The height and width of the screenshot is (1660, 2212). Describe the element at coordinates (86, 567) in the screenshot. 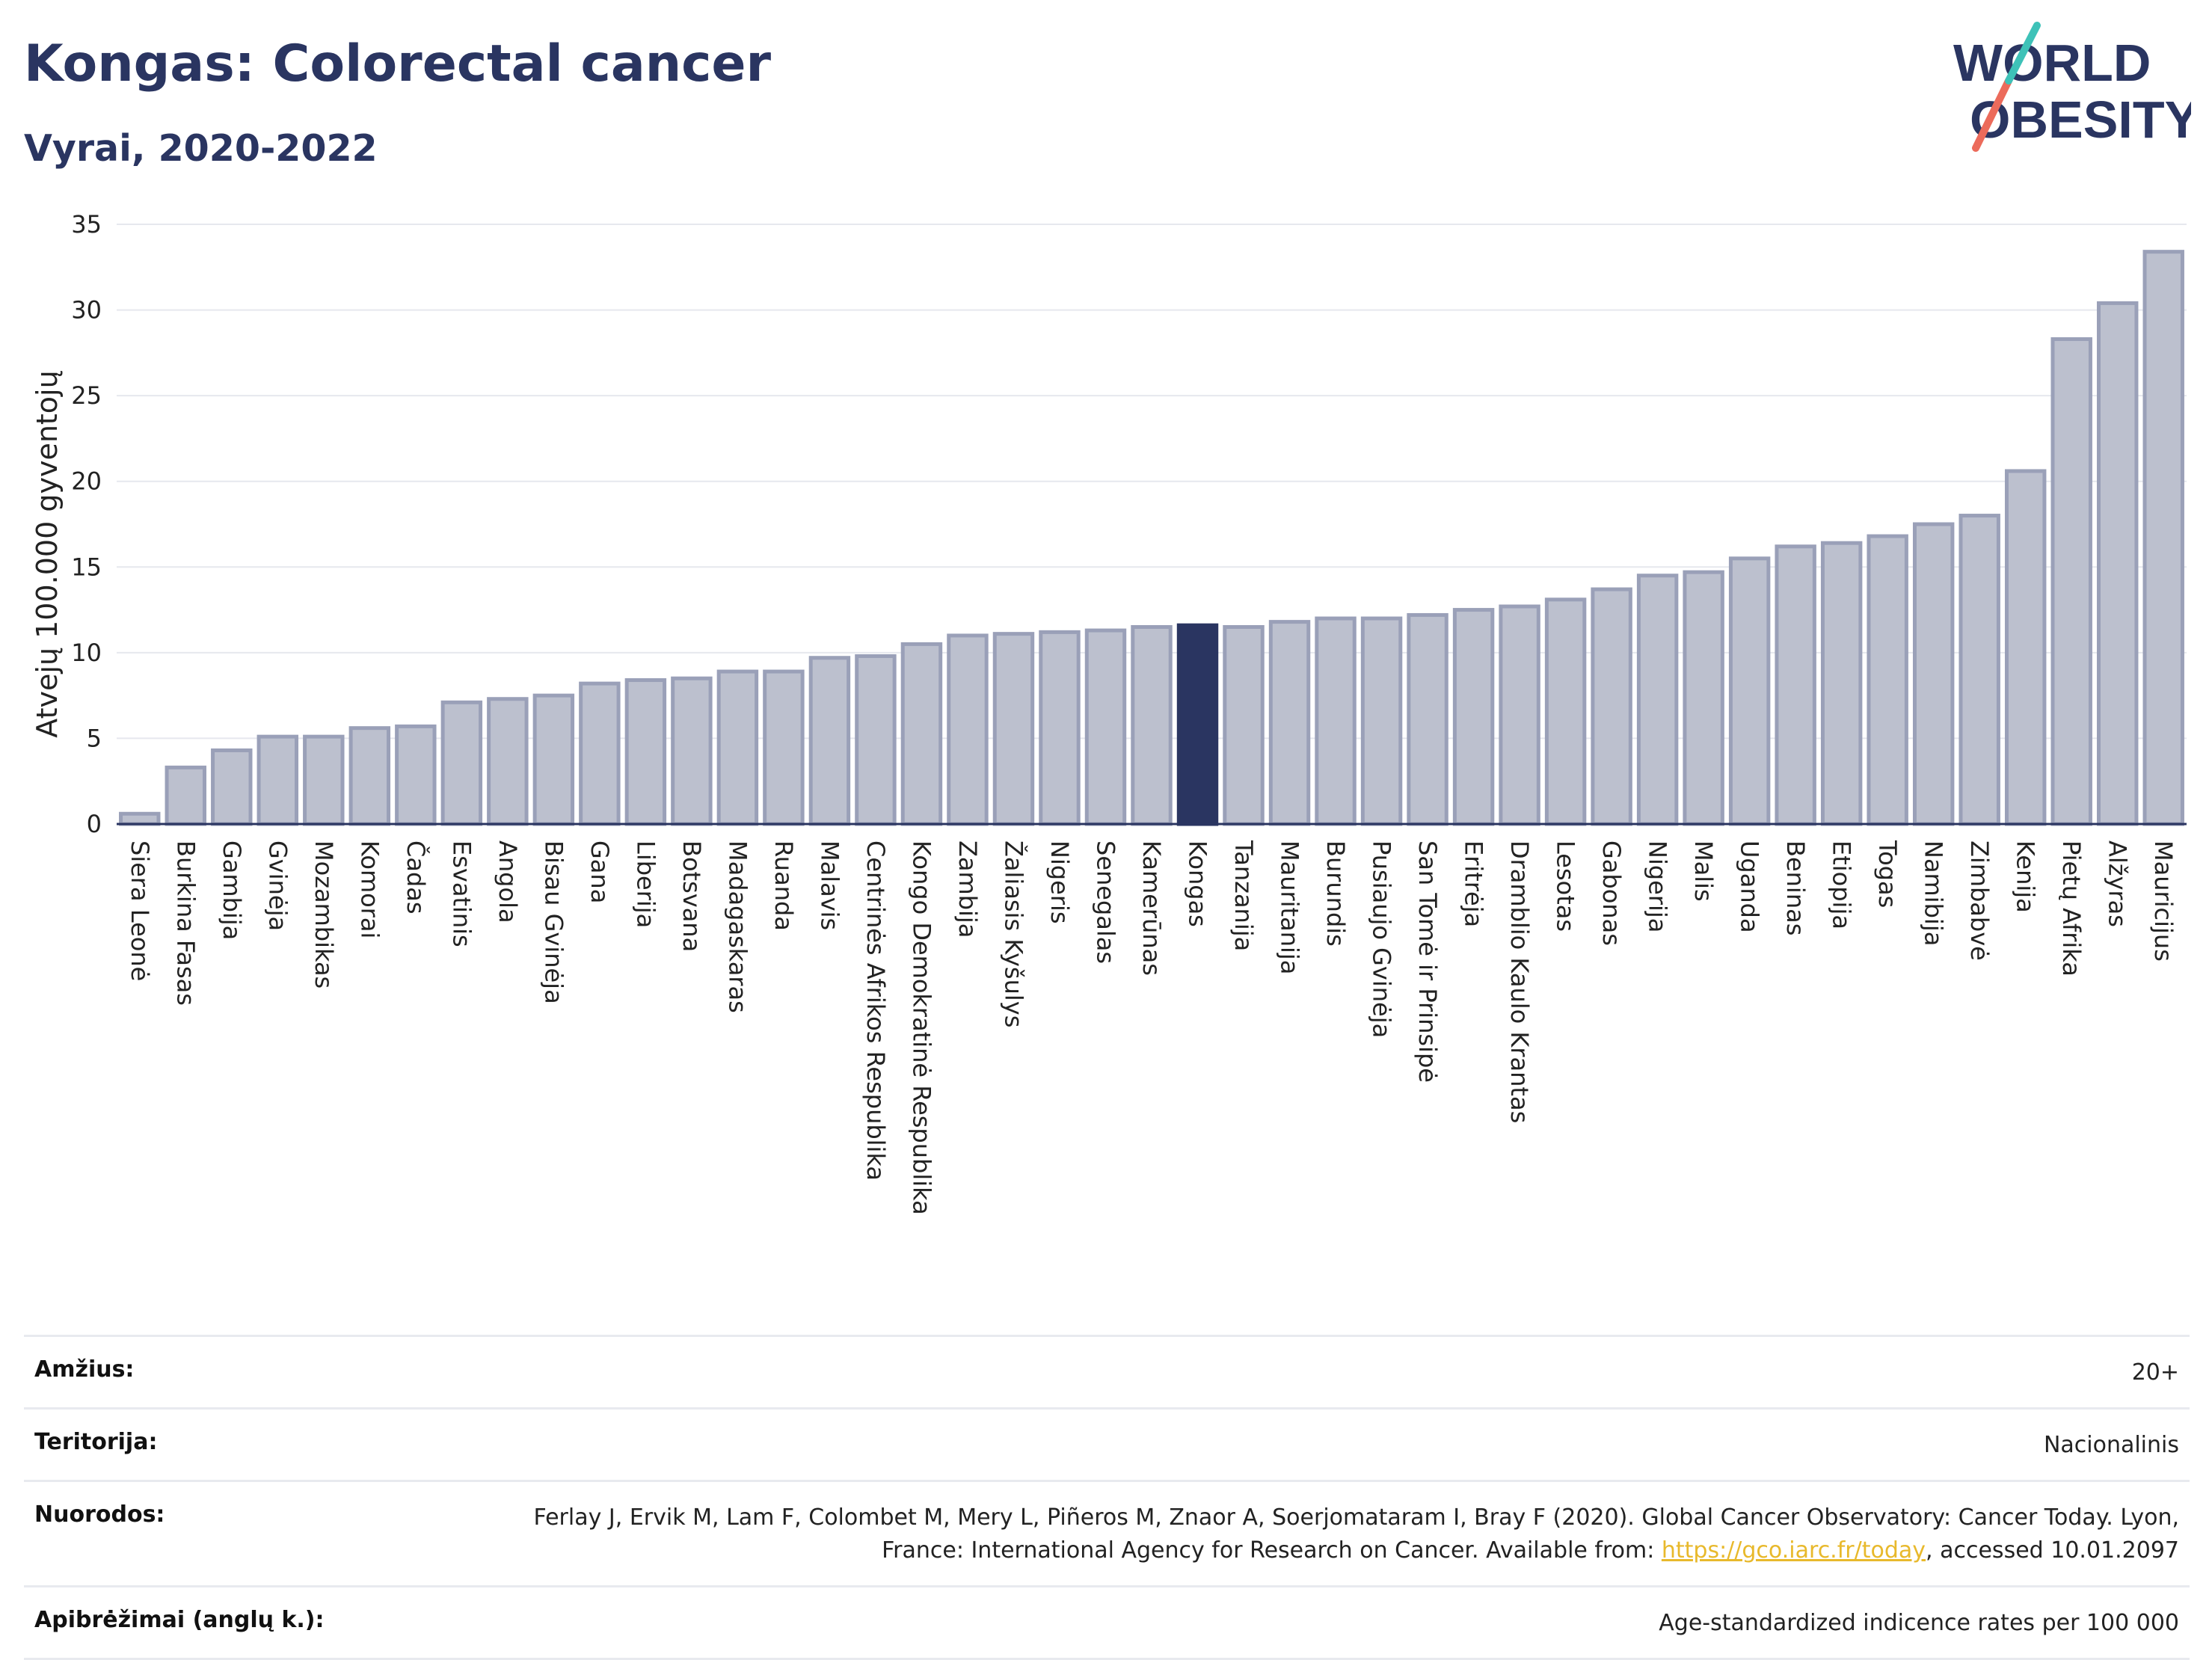

I see `y-tick-label: 15` at that location.